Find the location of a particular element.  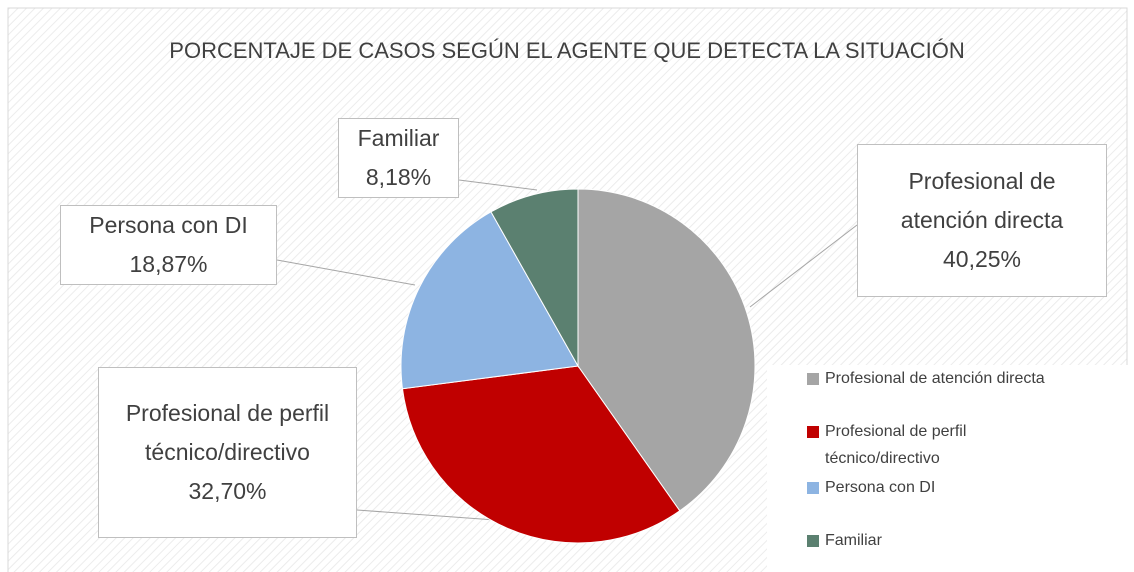

legend-label: Profesional de atención directa is located at coordinates (935, 378).